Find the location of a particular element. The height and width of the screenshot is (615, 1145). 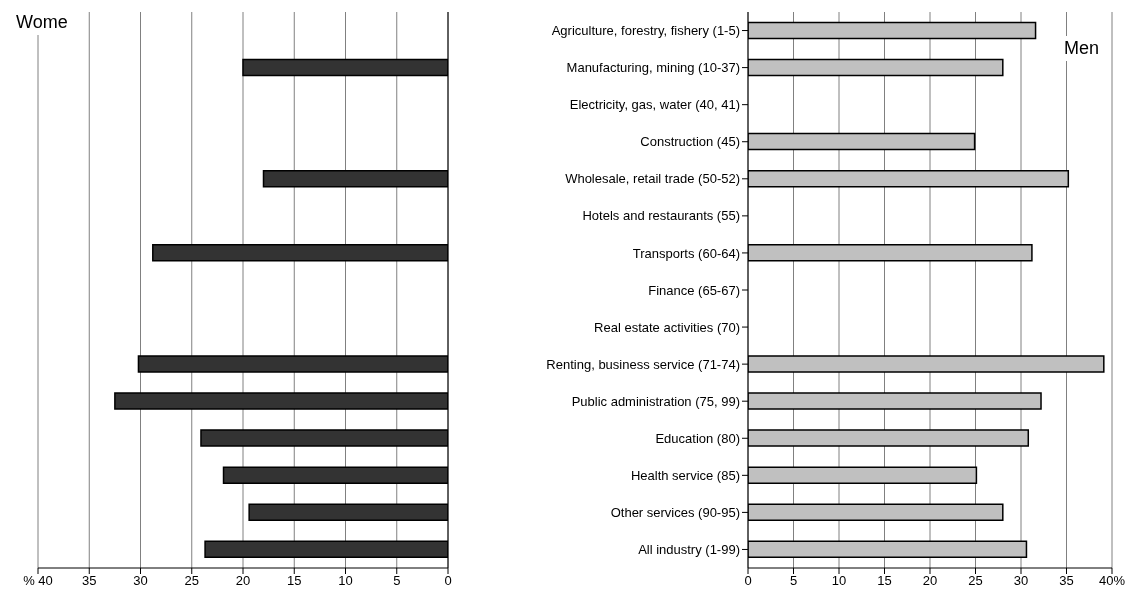

y-tick-label: All industry (1-99) is located at coordinates (689, 550).